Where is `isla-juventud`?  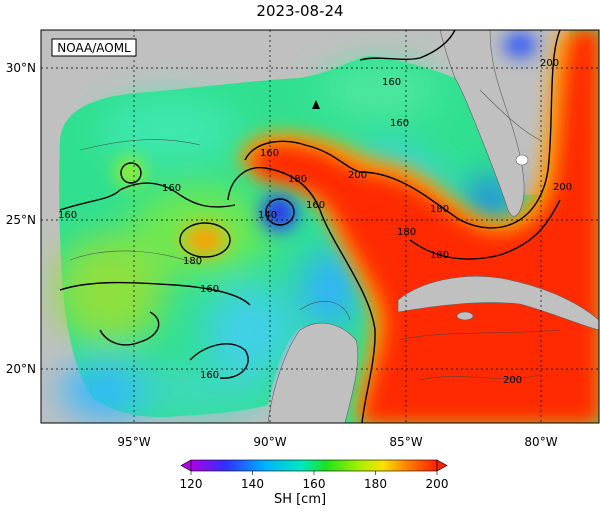
isla-juventud is located at coordinates (465, 316).